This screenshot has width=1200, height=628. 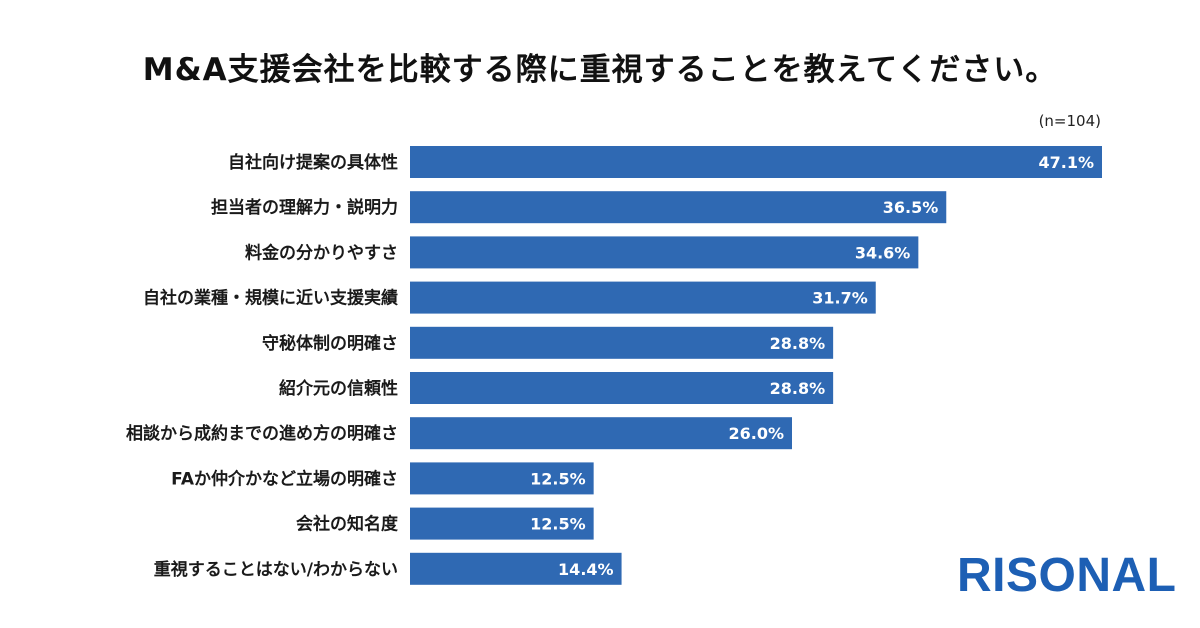 I want to click on category-label: 担当者の理解力・説明力, so click(x=304, y=207).